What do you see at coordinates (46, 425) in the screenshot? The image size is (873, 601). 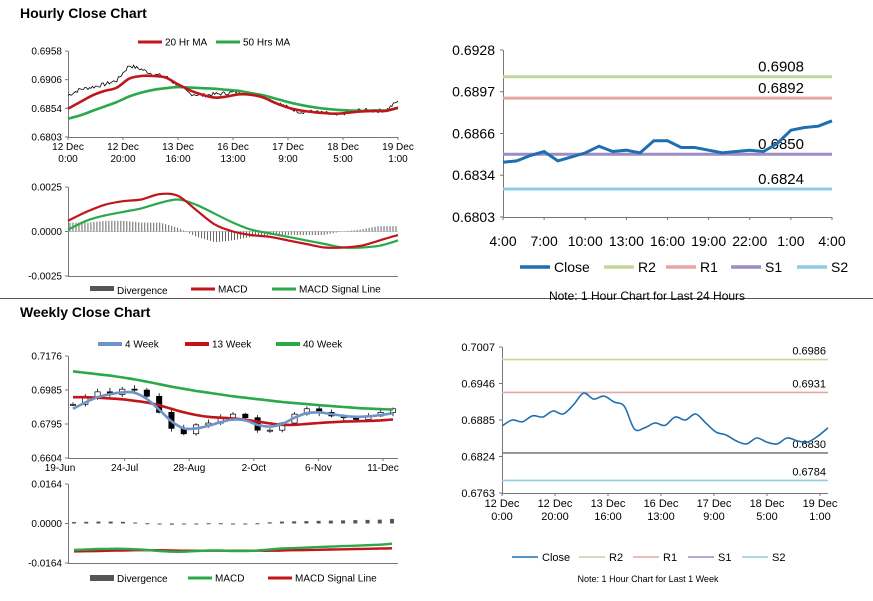 I see `y-tick-label: 0.6795` at bounding box center [46, 425].